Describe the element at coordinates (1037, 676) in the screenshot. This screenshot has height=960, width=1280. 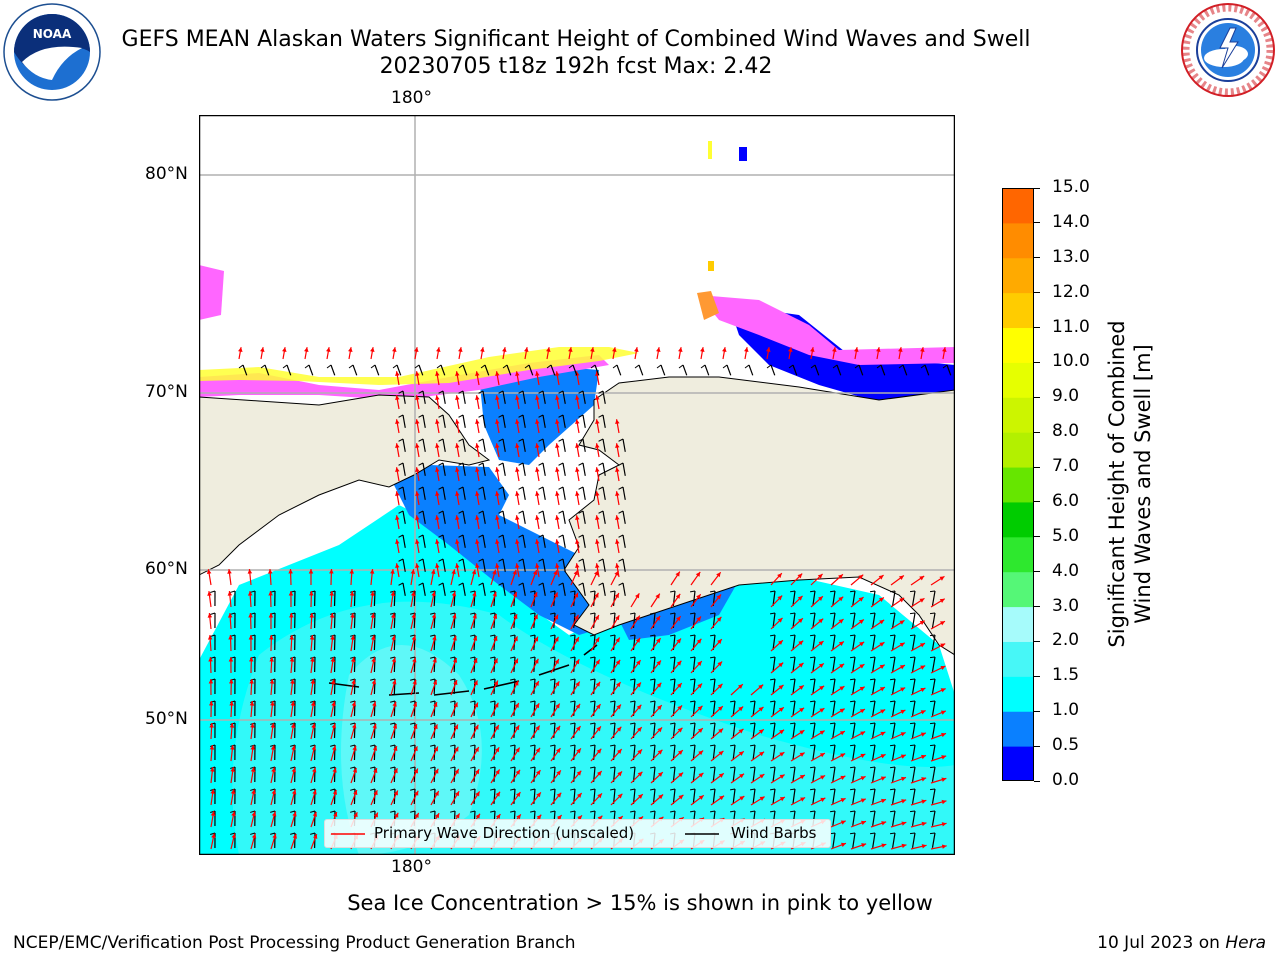
I see `colorbar-tick-mark` at that location.